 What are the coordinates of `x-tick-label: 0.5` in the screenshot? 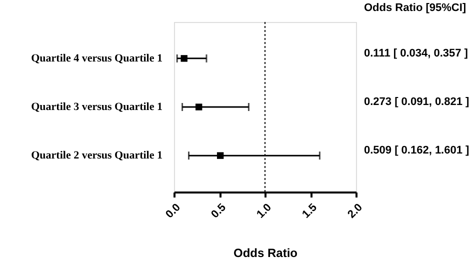 It's located at (218, 211).